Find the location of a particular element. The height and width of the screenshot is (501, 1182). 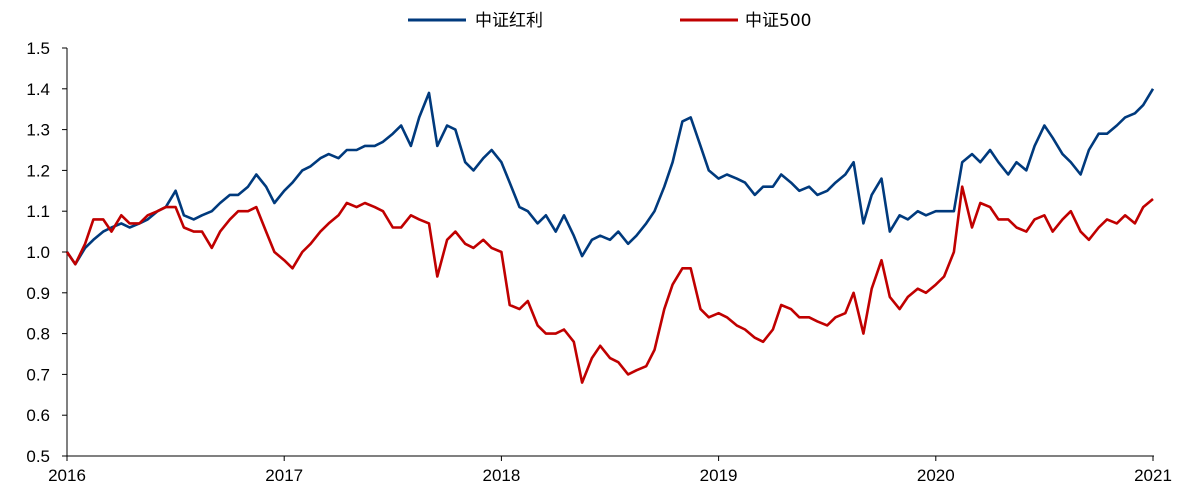

y-tick-label: 1.4 is located at coordinates (38, 89).